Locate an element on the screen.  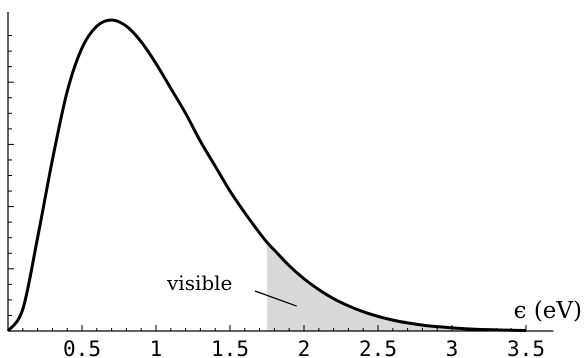
x-tick-label: 2.5 is located at coordinates (378, 347).